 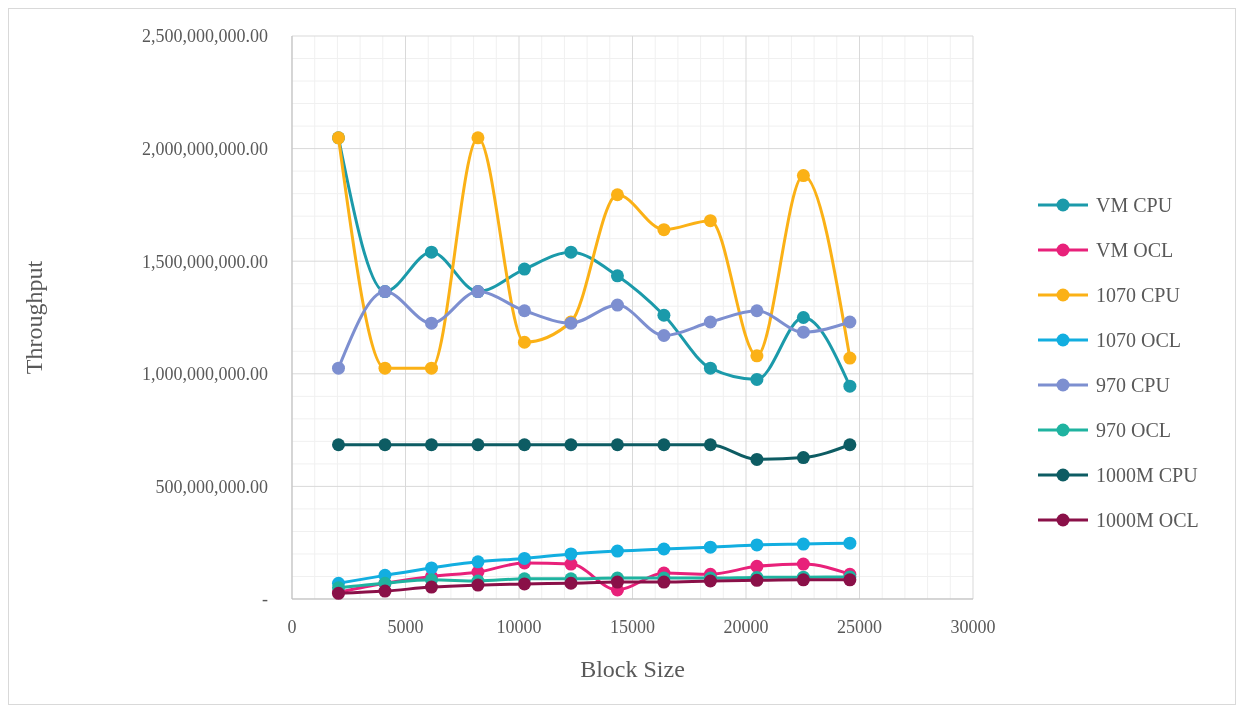 What do you see at coordinates (405, 627) in the screenshot?
I see `x-tick-label: 5000` at bounding box center [405, 627].